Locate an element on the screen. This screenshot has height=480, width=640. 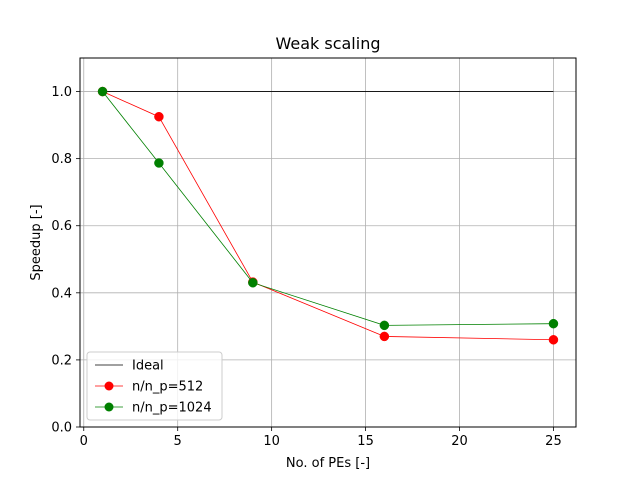
legend-box is located at coordinates (154, 386).